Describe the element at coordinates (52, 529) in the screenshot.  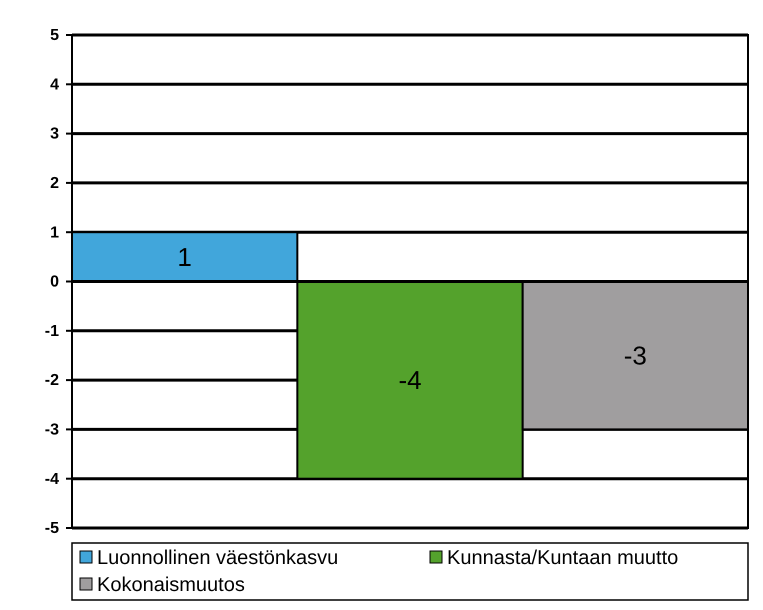
I see `y-tick-label: -5` at that location.